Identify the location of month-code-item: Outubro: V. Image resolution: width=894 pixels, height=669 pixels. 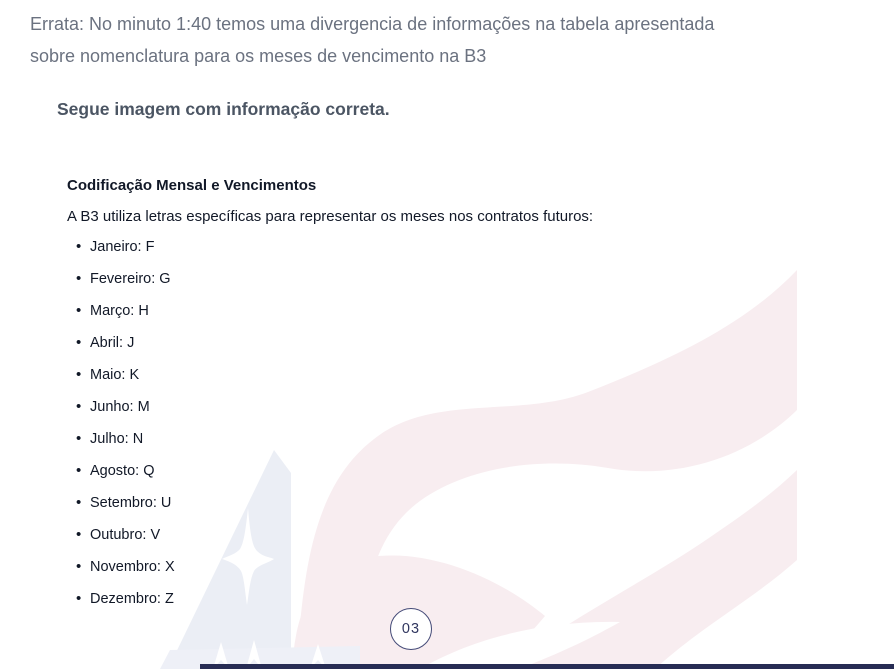
(125, 535).